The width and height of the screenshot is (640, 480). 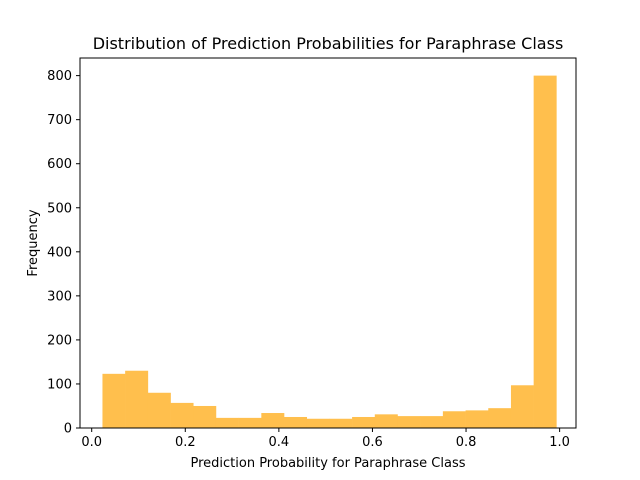 What do you see at coordinates (59, 296) in the screenshot?
I see `y-tick-label: 300` at bounding box center [59, 296].